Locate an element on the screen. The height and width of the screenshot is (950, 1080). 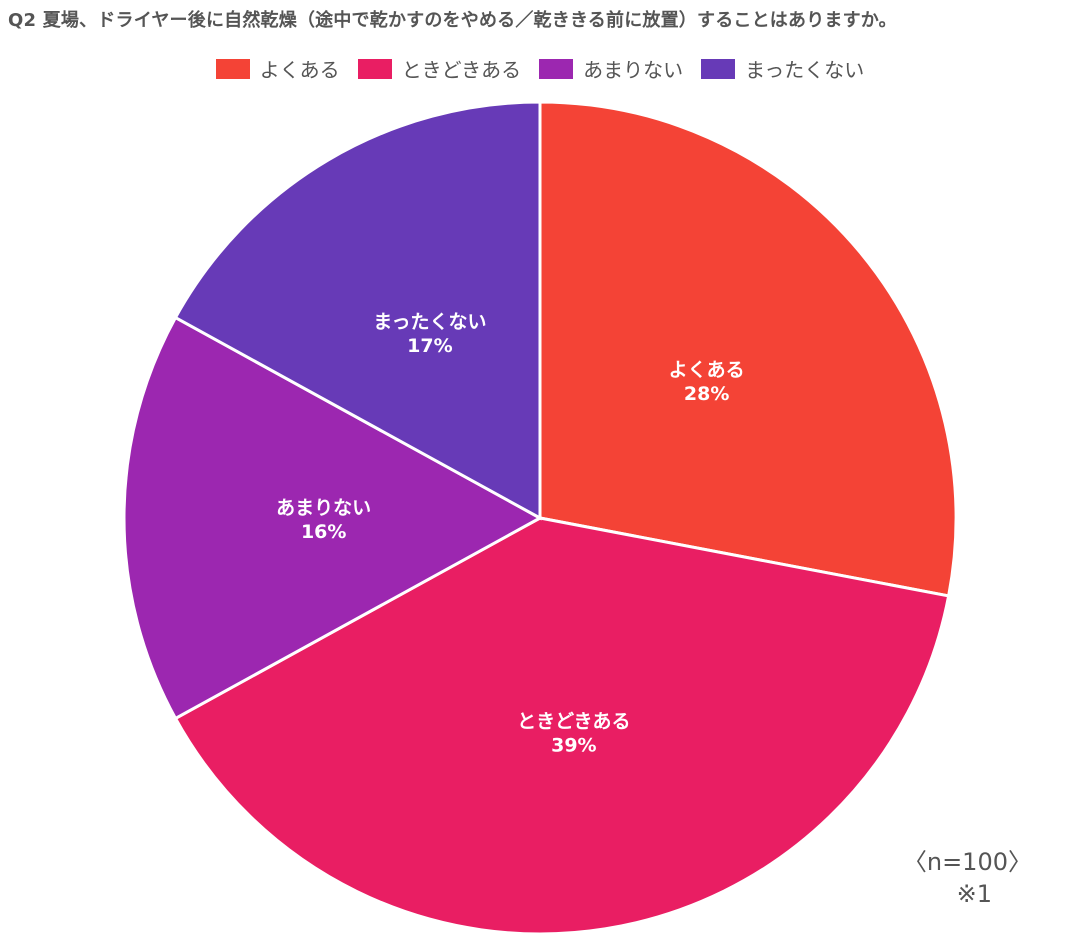
slice-label-category-3: まったくない is located at coordinates (429, 322).